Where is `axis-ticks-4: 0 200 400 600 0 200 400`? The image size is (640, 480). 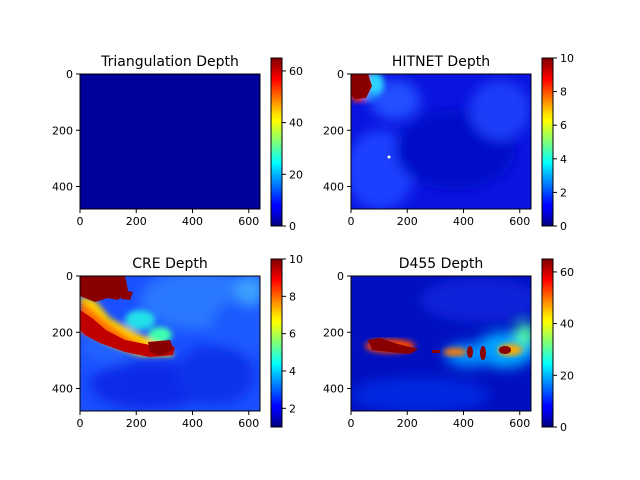 axis-ticks-4: 0 200 400 600 0 200 400 is located at coordinates (426, 350).